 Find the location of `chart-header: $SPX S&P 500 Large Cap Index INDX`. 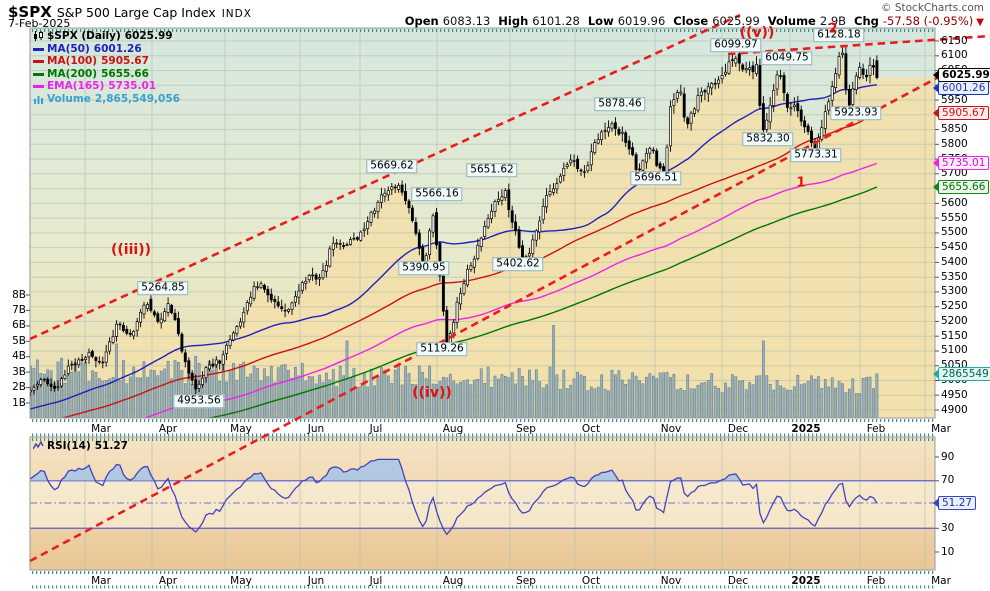

chart-header: $SPX S&P 500 Large Cap Index INDX is located at coordinates (130, 11).